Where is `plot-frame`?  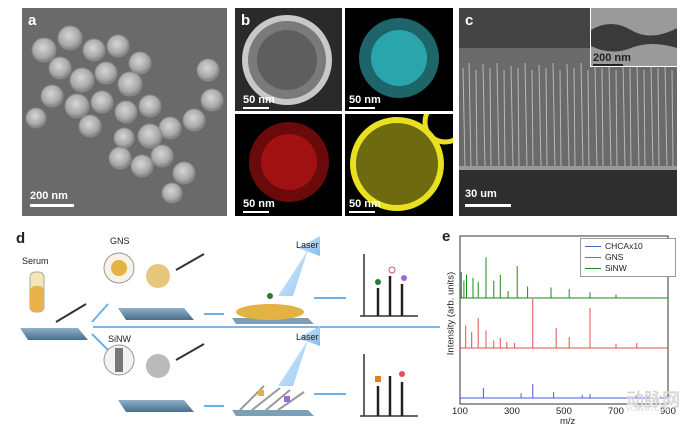 plot-frame is located at coordinates (564, 320).